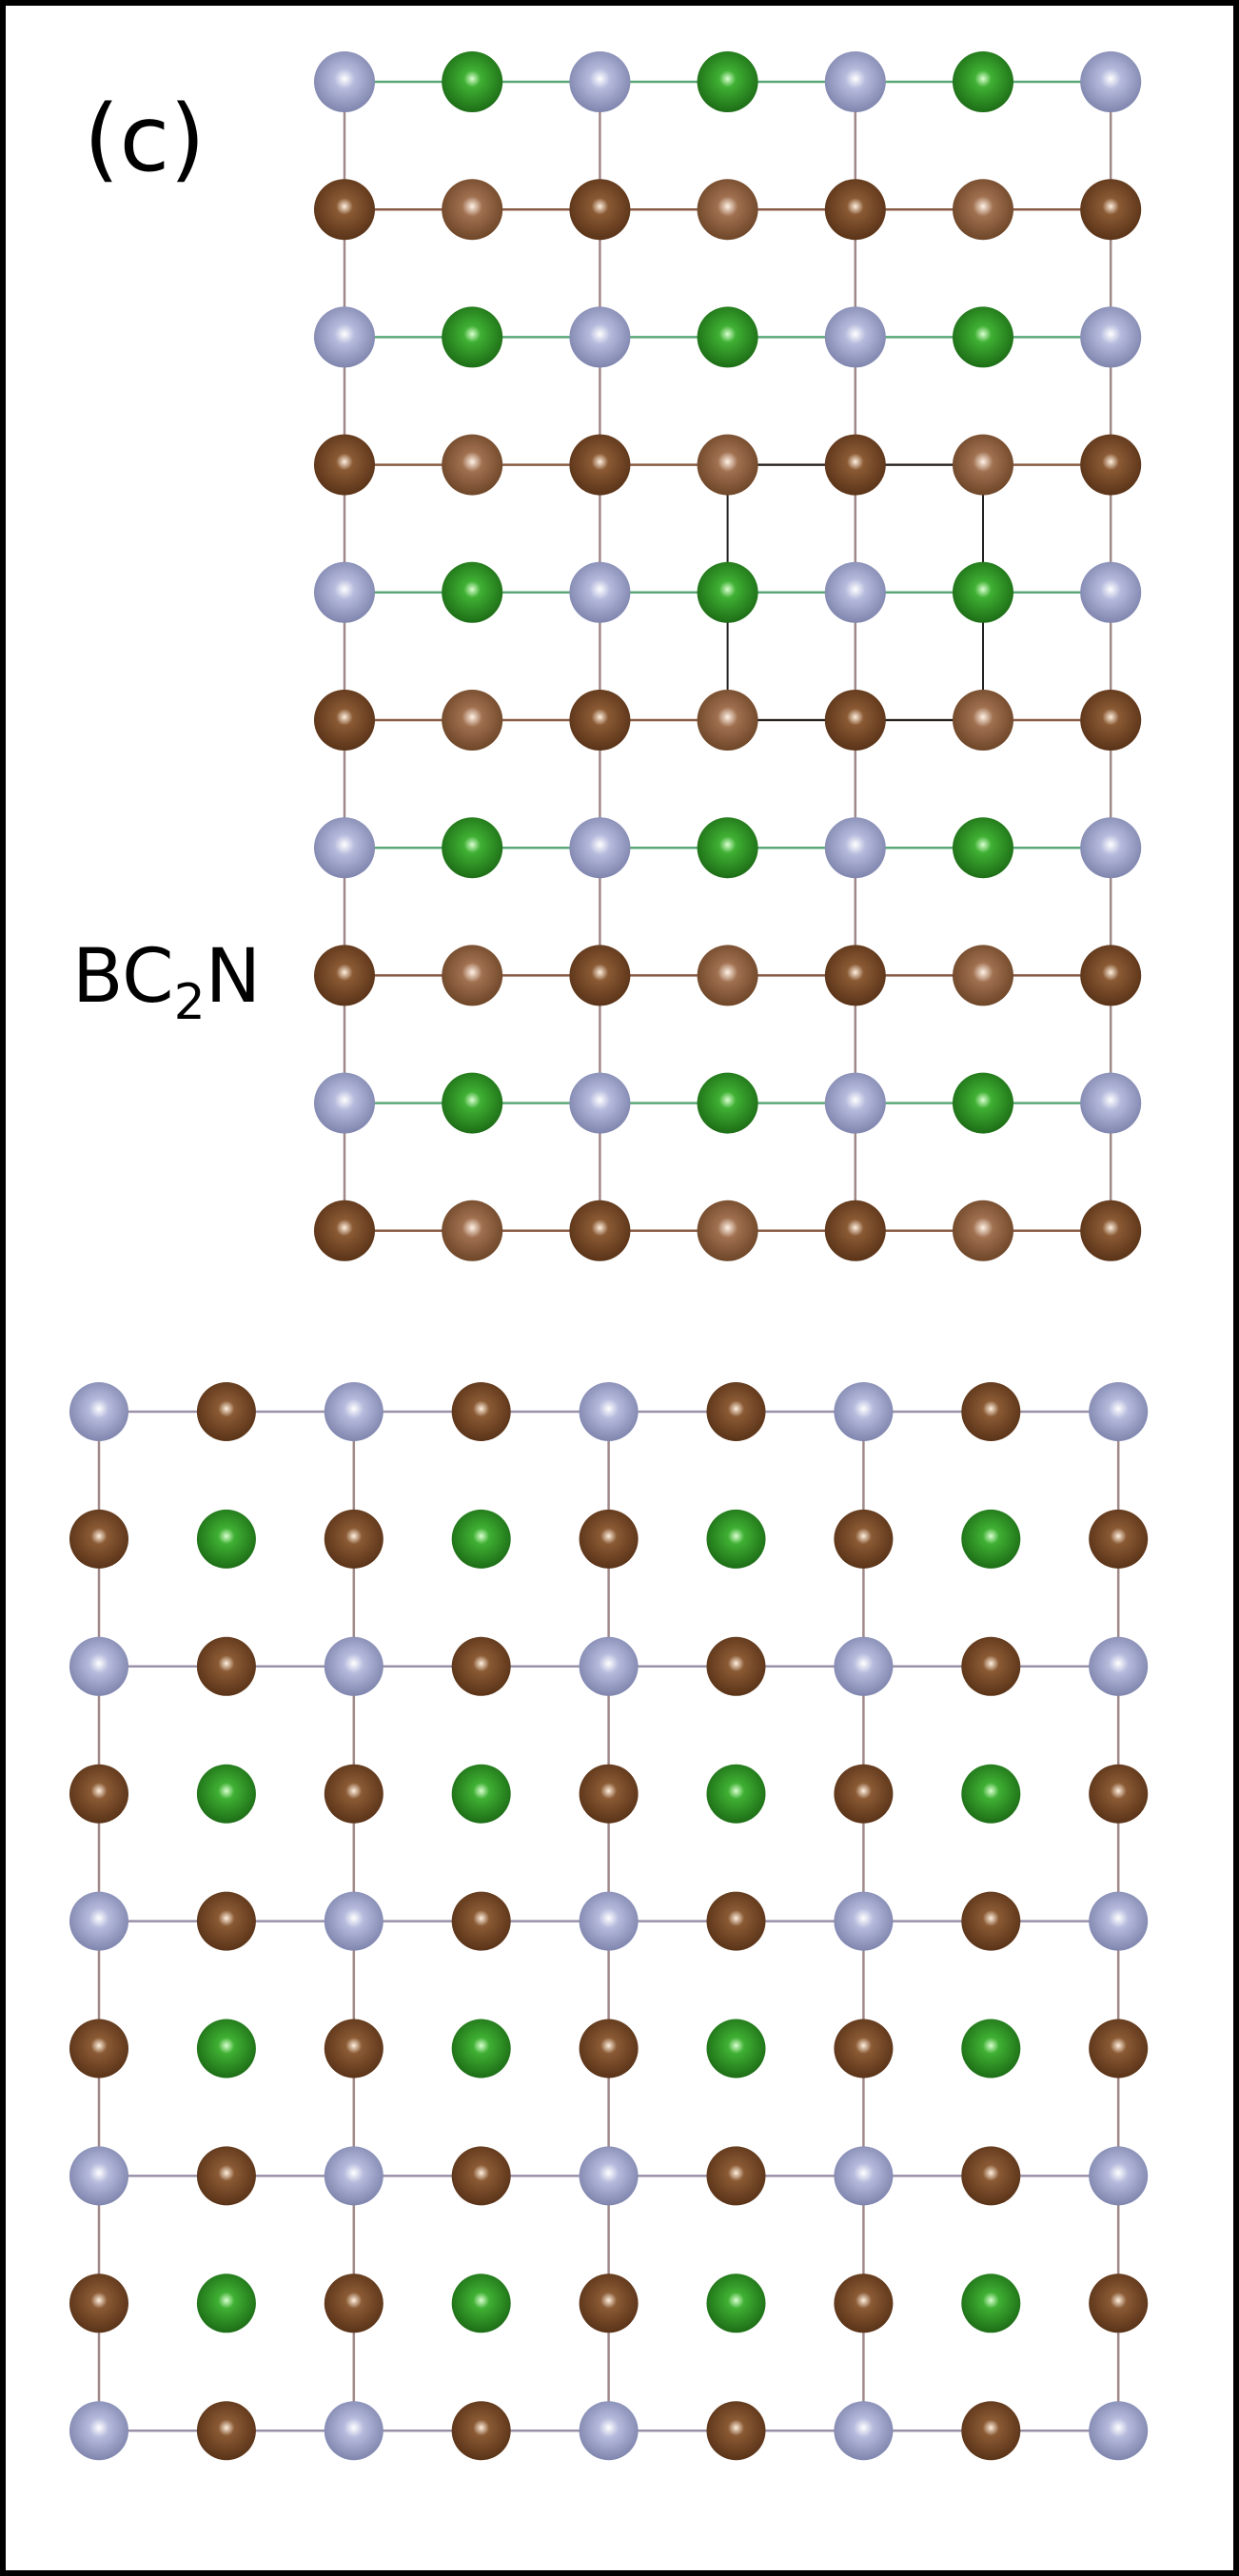 This screenshot has height=2576, width=1239. Describe the element at coordinates (167, 983) in the screenshot. I see `formula-label: BC2N` at that location.